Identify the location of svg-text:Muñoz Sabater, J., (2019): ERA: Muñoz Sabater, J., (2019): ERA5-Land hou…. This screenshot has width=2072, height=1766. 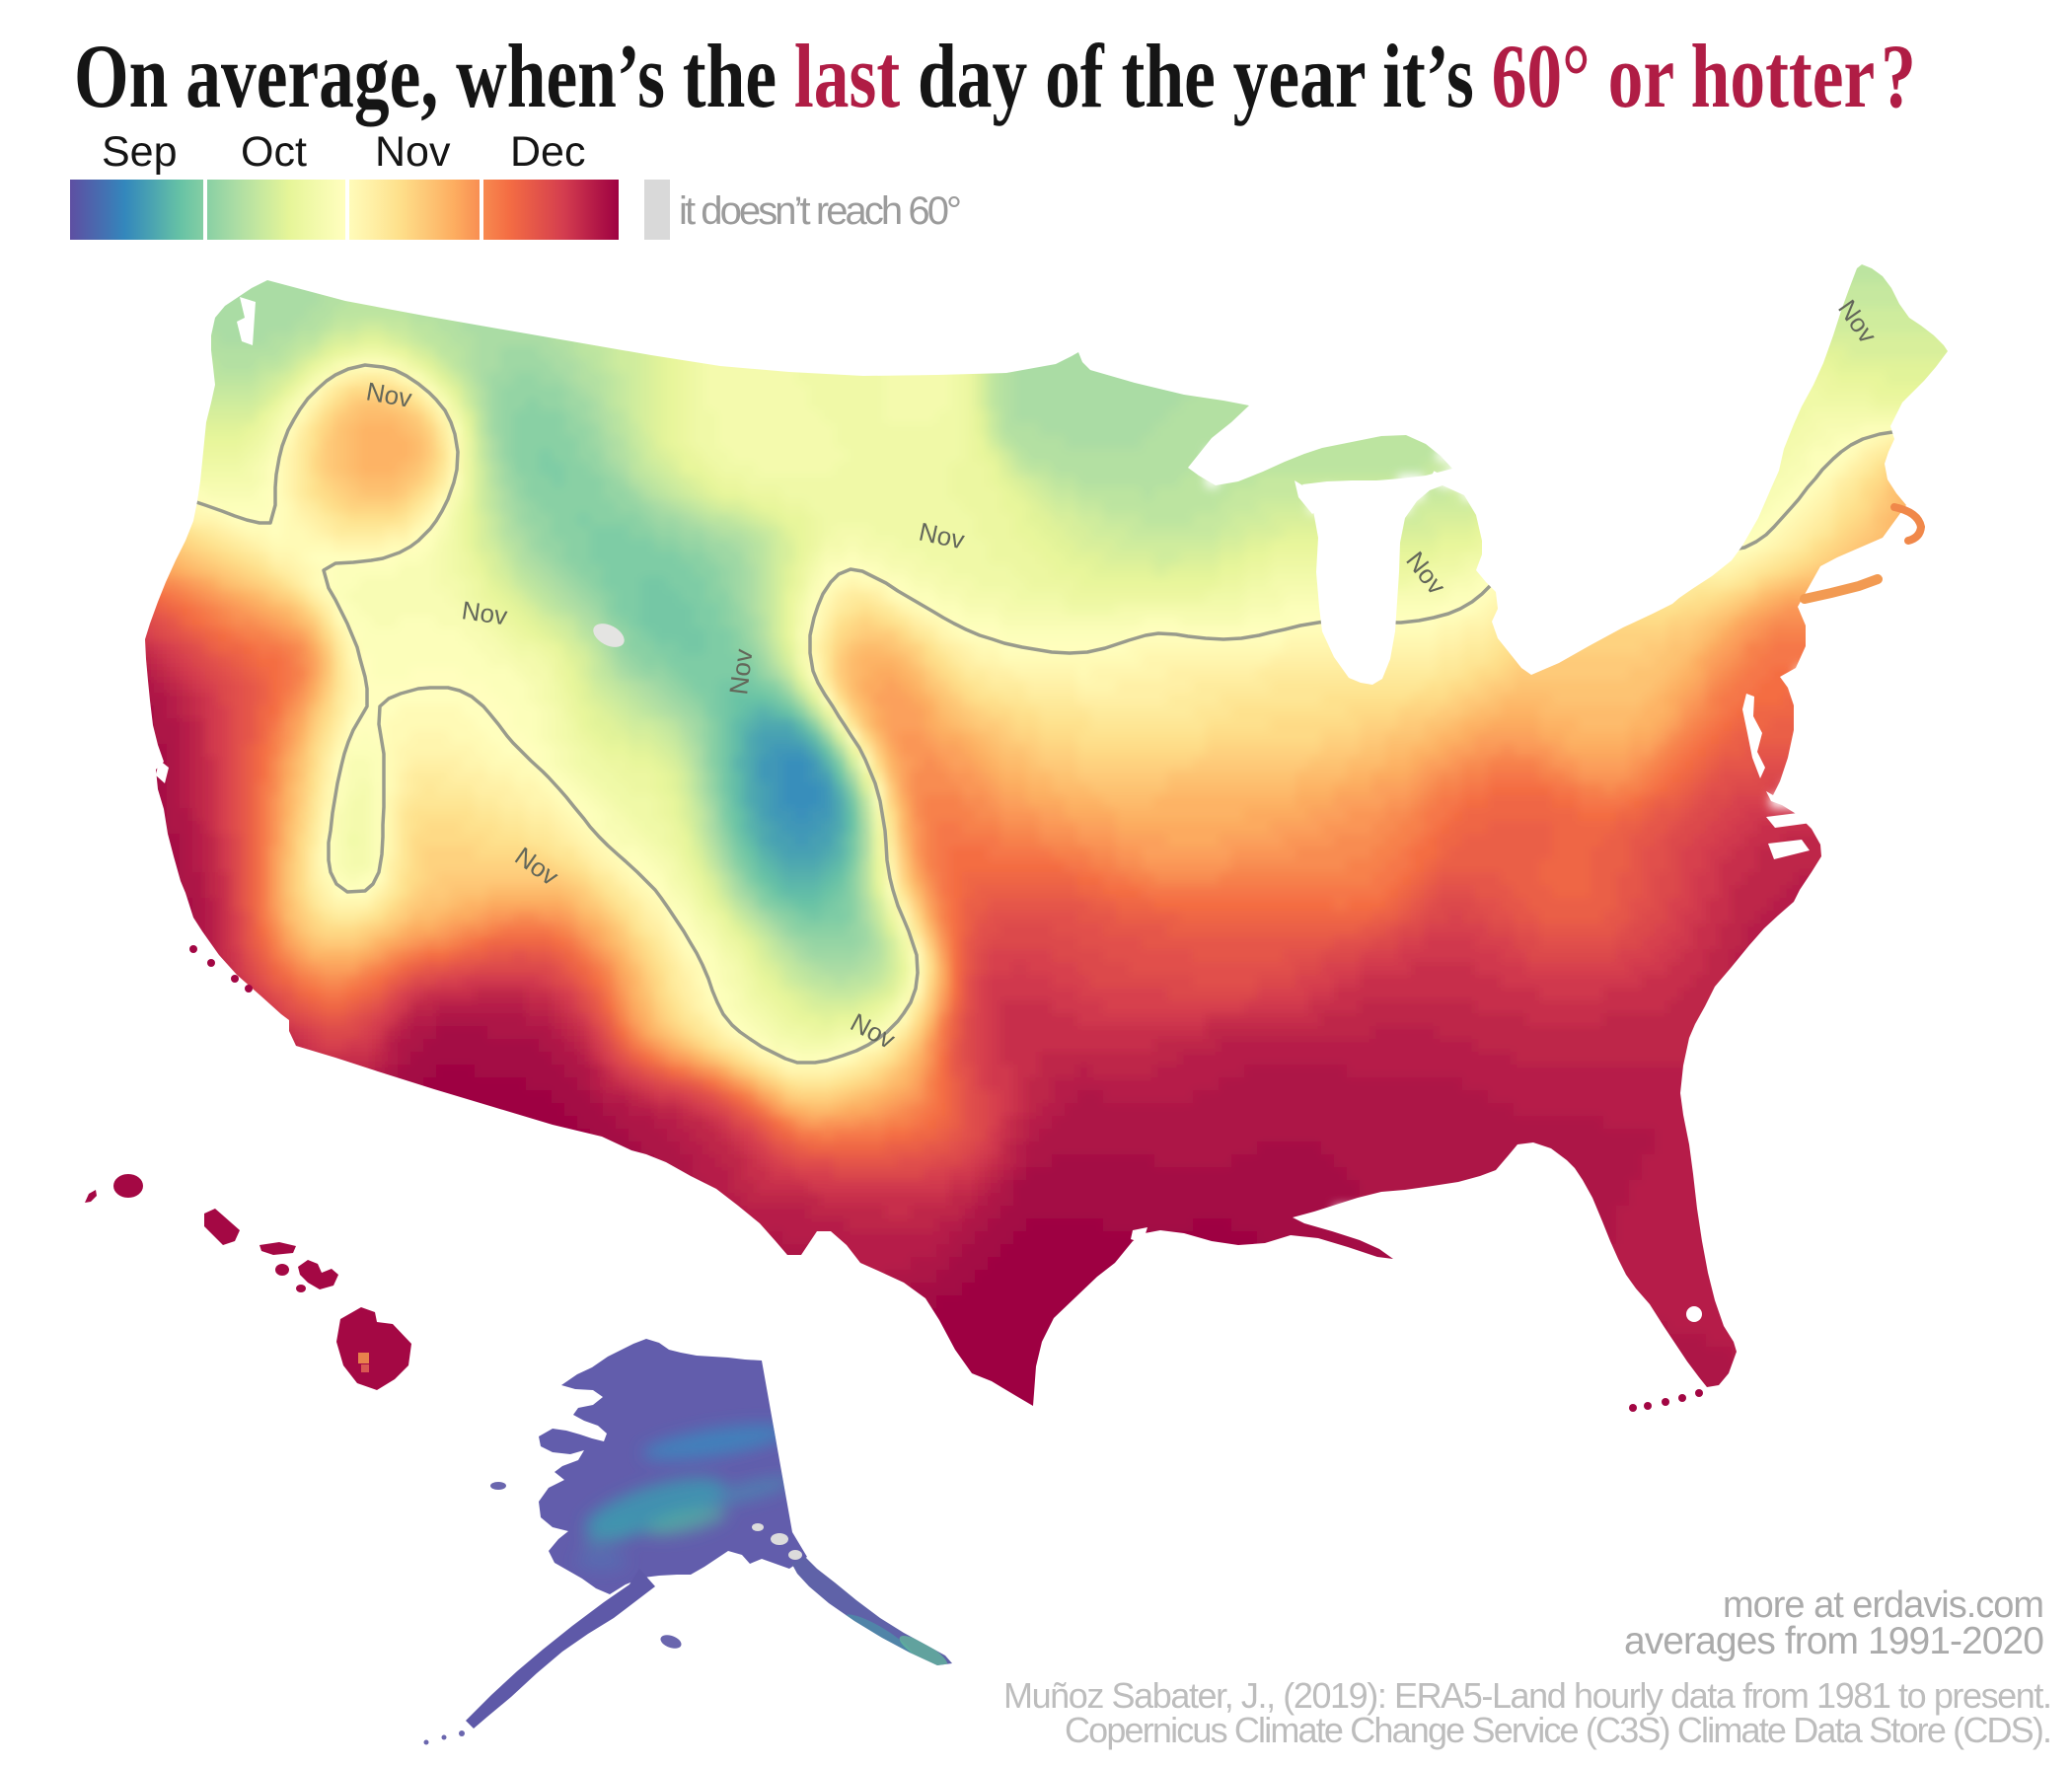
(1528, 1696).